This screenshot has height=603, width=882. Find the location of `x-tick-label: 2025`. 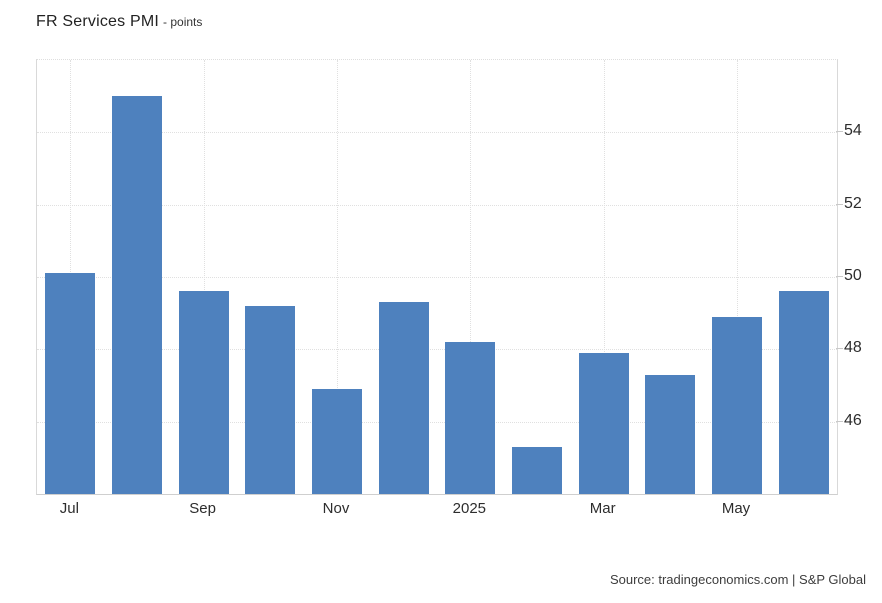

x-tick-label: 2025 is located at coordinates (469, 508).